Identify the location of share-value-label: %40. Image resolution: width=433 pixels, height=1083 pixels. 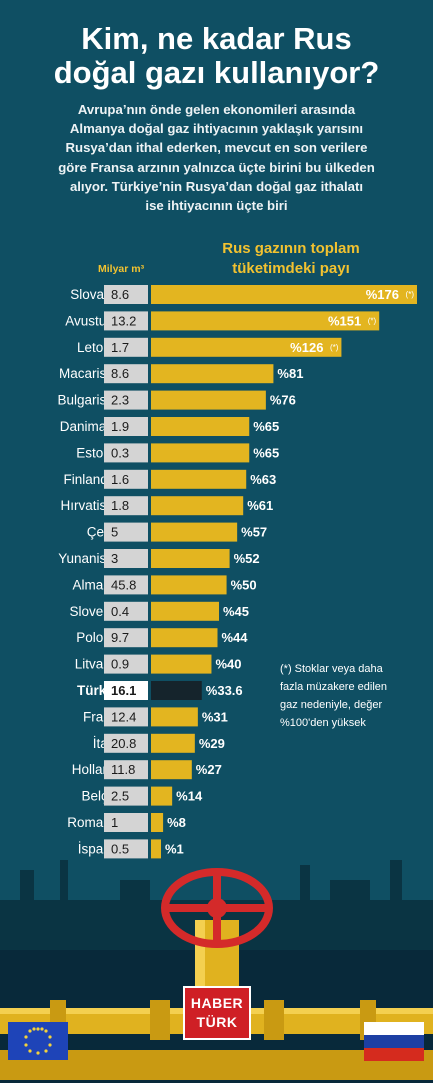
(228, 664).